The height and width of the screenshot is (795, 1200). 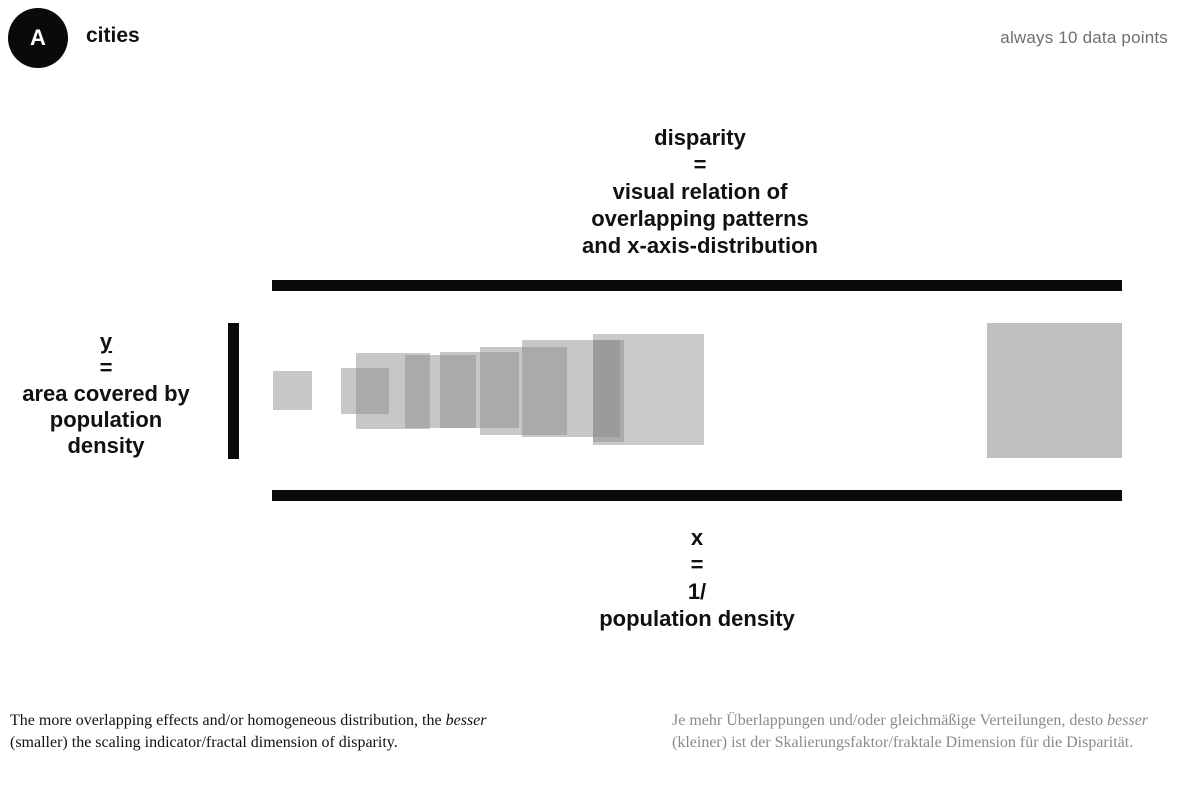 What do you see at coordinates (1084, 37) in the screenshot?
I see `data-points-note: always 10 data points` at bounding box center [1084, 37].